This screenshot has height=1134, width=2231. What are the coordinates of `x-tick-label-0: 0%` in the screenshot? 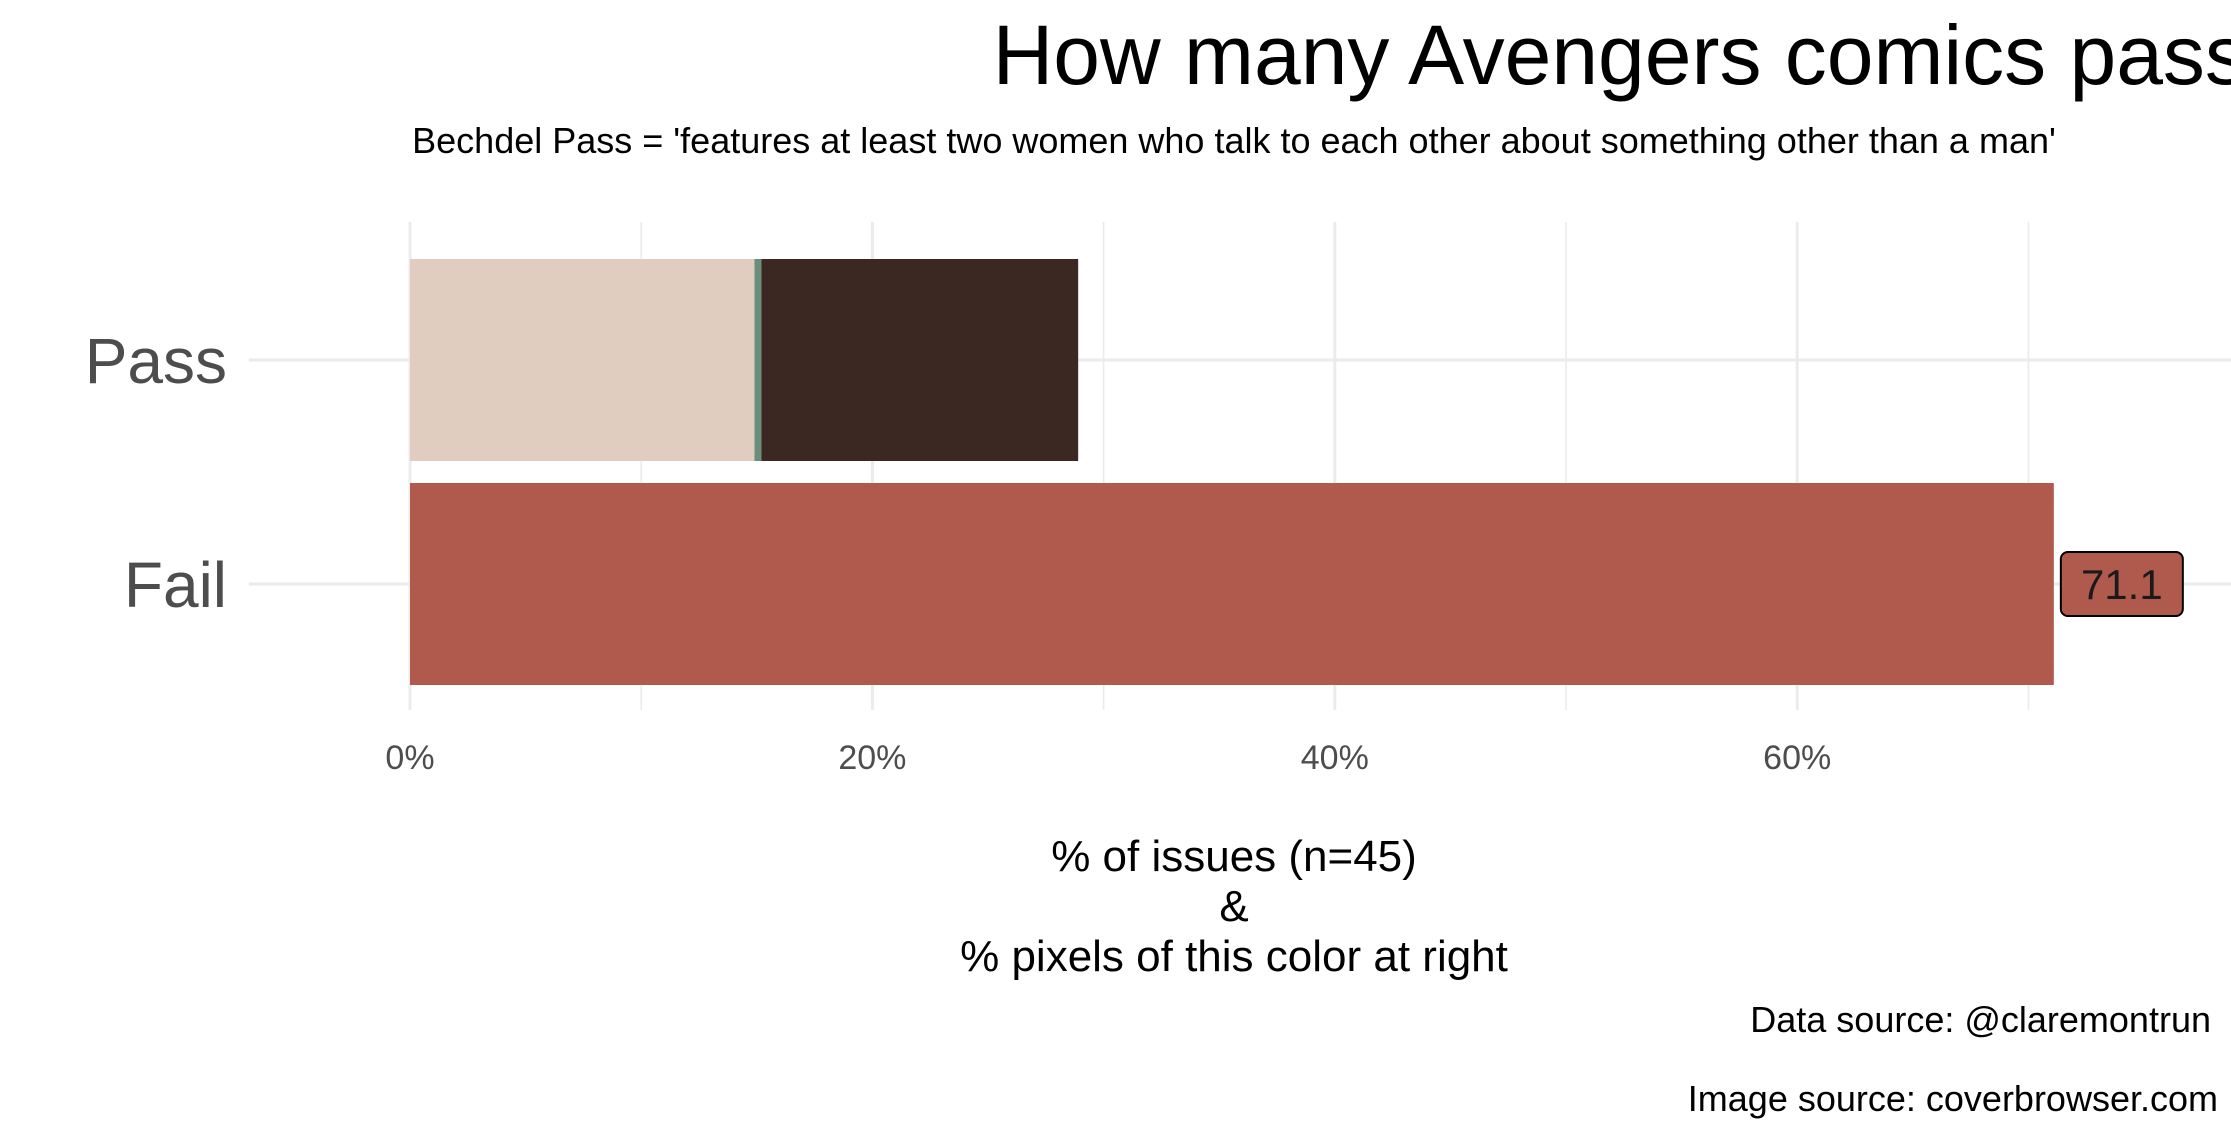 It's located at (409, 758).